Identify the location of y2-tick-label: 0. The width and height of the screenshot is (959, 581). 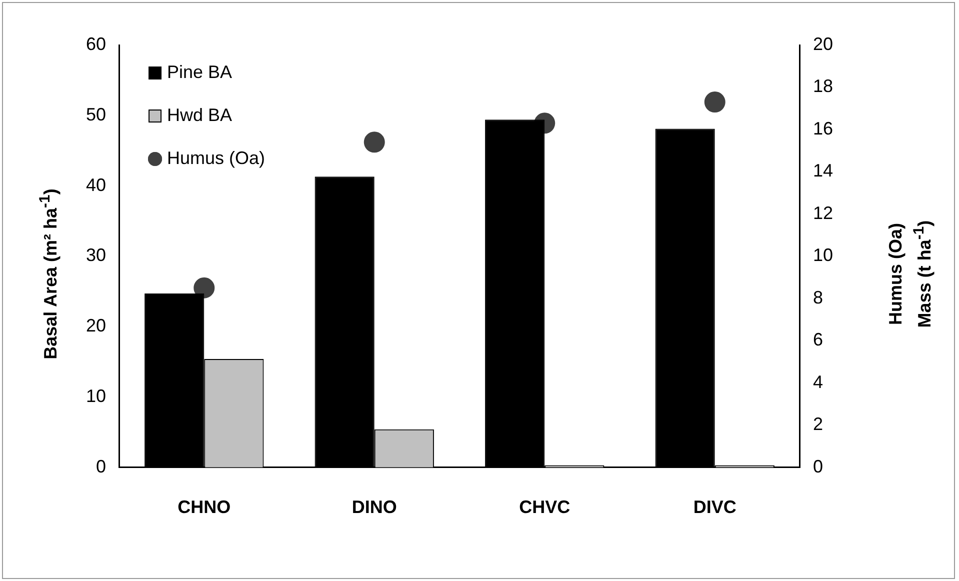
(817, 466).